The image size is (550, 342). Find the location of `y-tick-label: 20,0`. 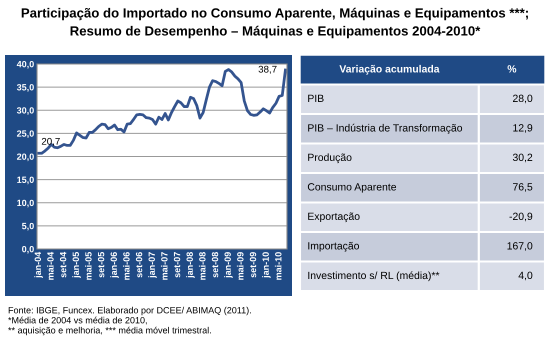

y-tick-label: 20,0 is located at coordinates (25, 157).